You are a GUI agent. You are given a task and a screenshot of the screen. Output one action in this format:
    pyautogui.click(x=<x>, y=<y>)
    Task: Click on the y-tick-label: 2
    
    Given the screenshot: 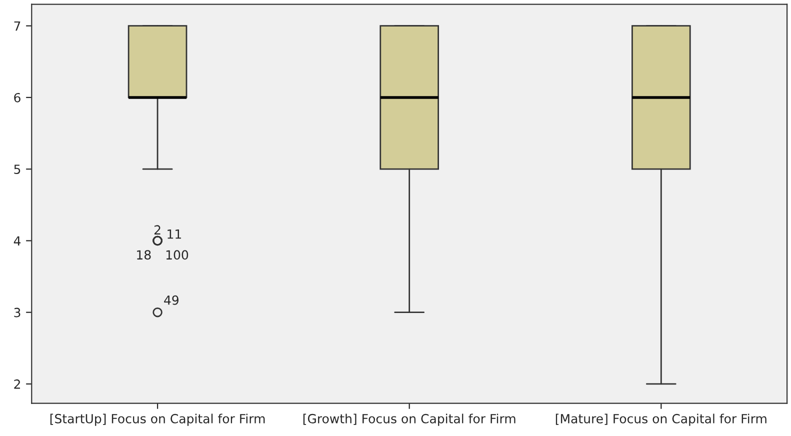 What is the action you would take?
    pyautogui.click(x=17, y=384)
    